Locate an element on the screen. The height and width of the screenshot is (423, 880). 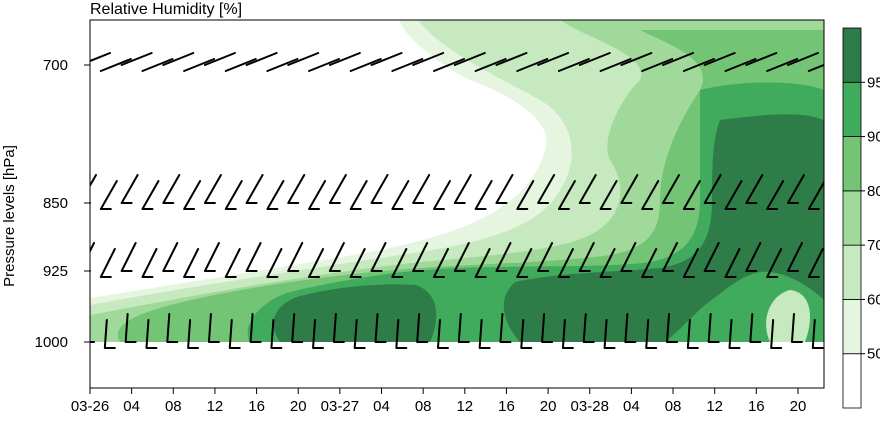
y-axis: 700 850 925 1000 is located at coordinates (62, 204).